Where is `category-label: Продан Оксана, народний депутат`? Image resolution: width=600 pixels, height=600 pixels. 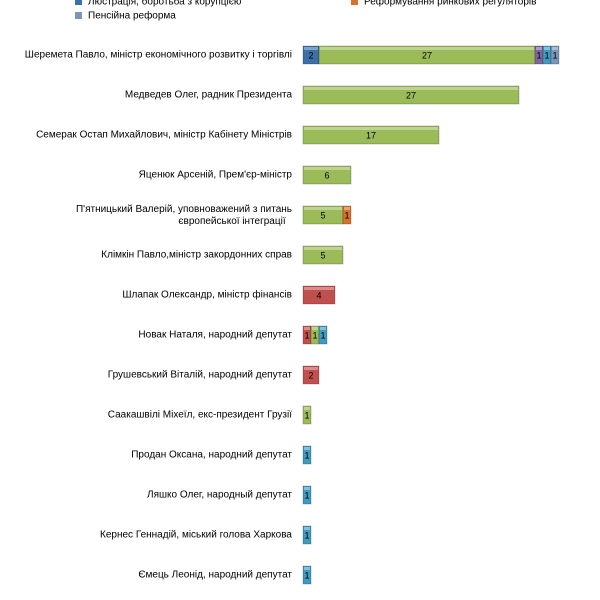 category-label: Продан Оксана, народний депутат is located at coordinates (211, 455).